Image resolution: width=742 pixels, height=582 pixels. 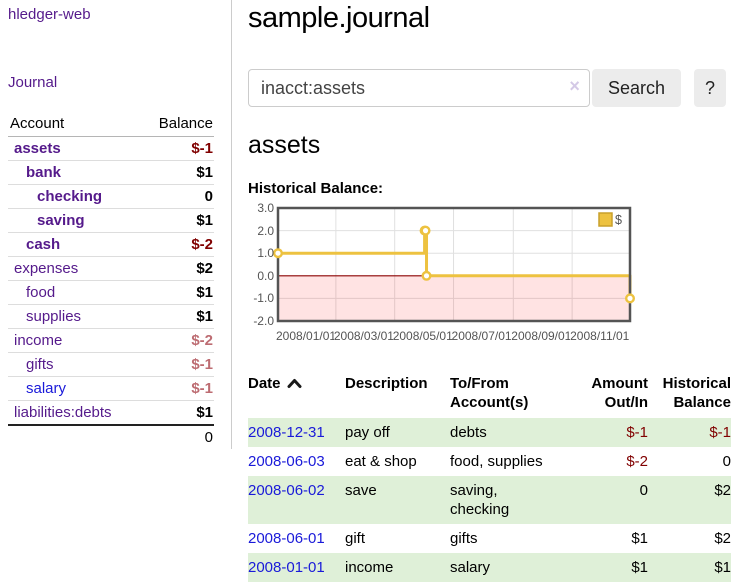 I want to click on account-link-food: food, so click(x=41, y=292).